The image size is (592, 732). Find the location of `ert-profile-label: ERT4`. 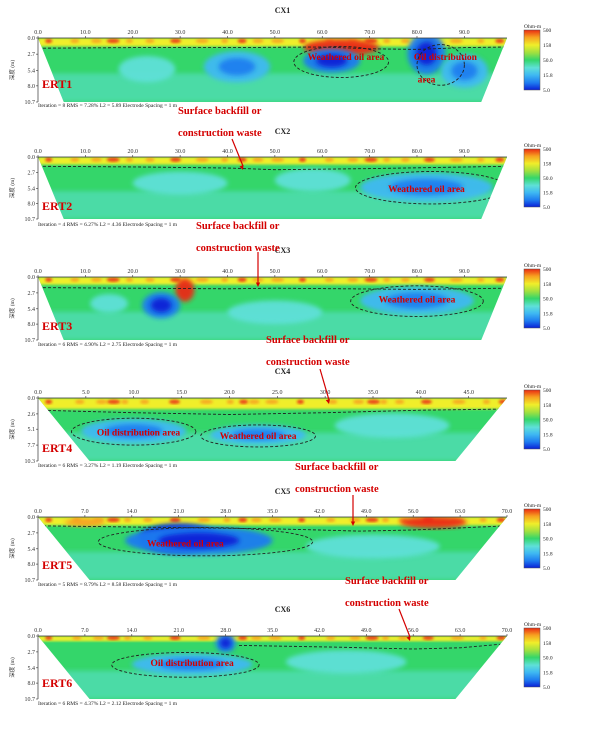

ert-profile-label: ERT4 is located at coordinates (57, 448).